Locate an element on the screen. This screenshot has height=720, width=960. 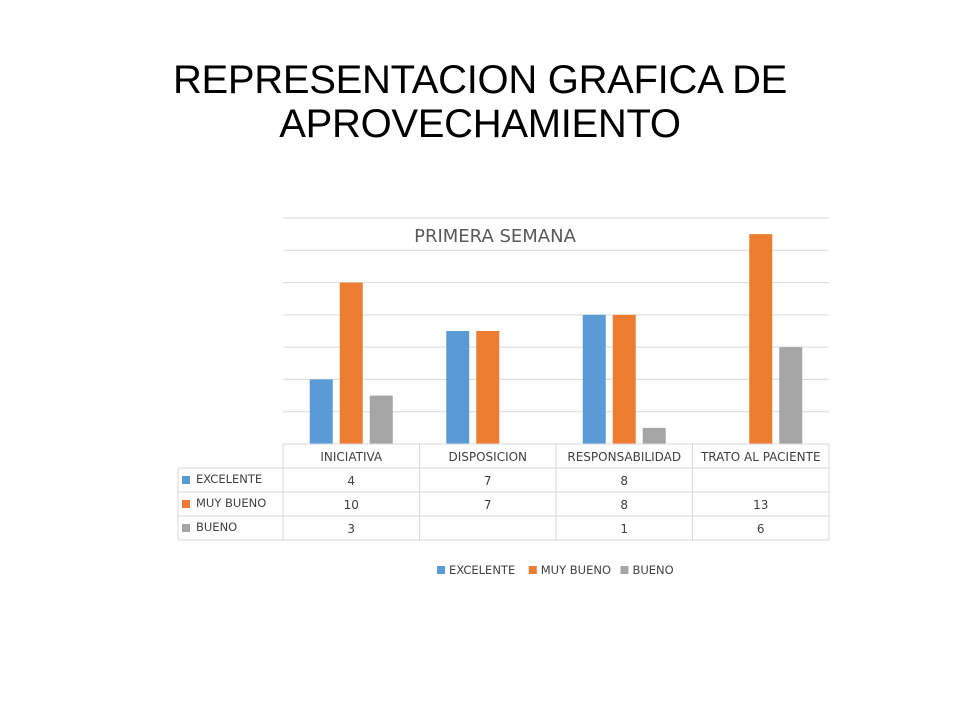
table-key-muy-bueno is located at coordinates (186, 504).